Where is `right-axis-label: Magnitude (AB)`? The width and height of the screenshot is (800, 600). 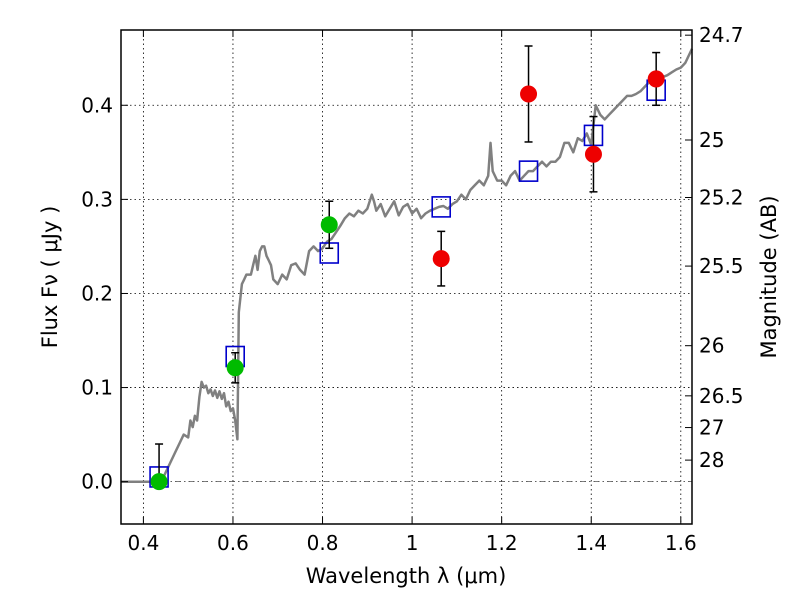 right-axis-label: Magnitude (AB) is located at coordinates (769, 276).